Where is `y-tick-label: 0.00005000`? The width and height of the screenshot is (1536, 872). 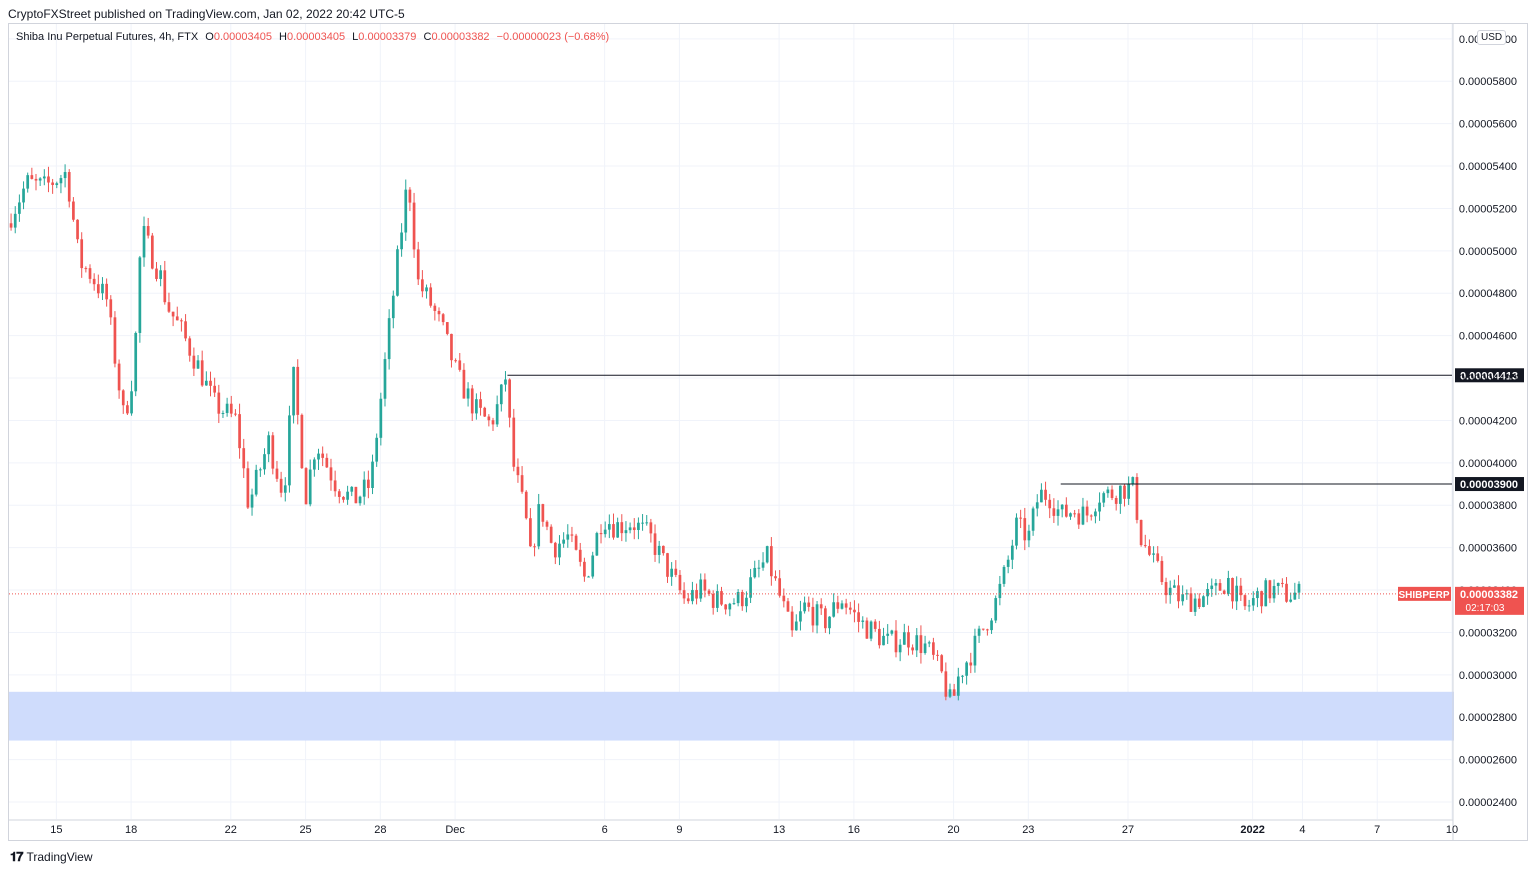 y-tick-label: 0.00005000 is located at coordinates (1488, 252).